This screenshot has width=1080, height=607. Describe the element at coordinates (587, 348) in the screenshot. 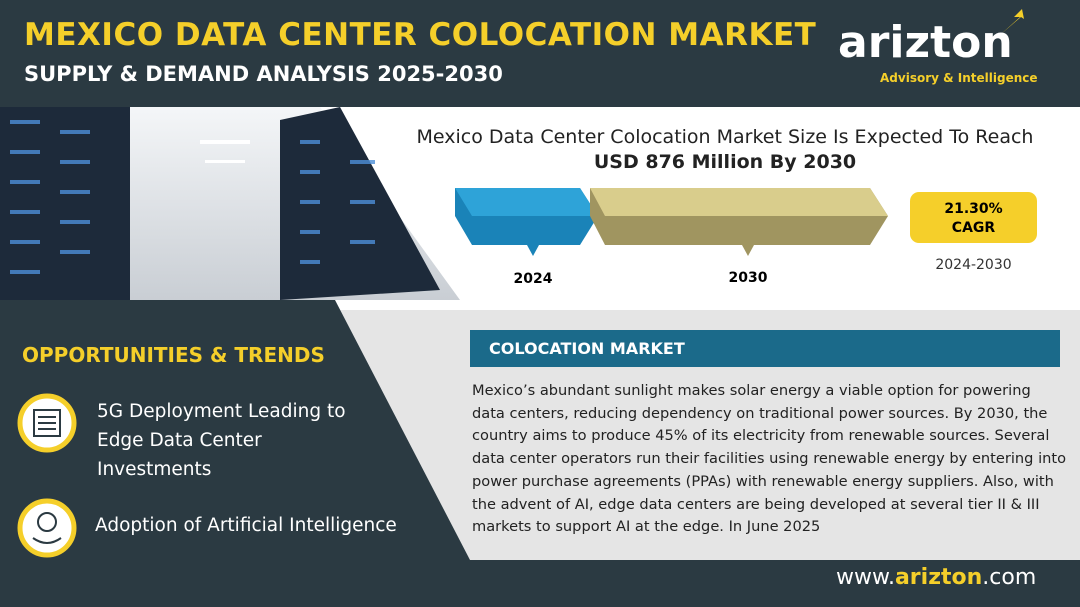

I see `section-title: COLOCATION MARKET` at that location.